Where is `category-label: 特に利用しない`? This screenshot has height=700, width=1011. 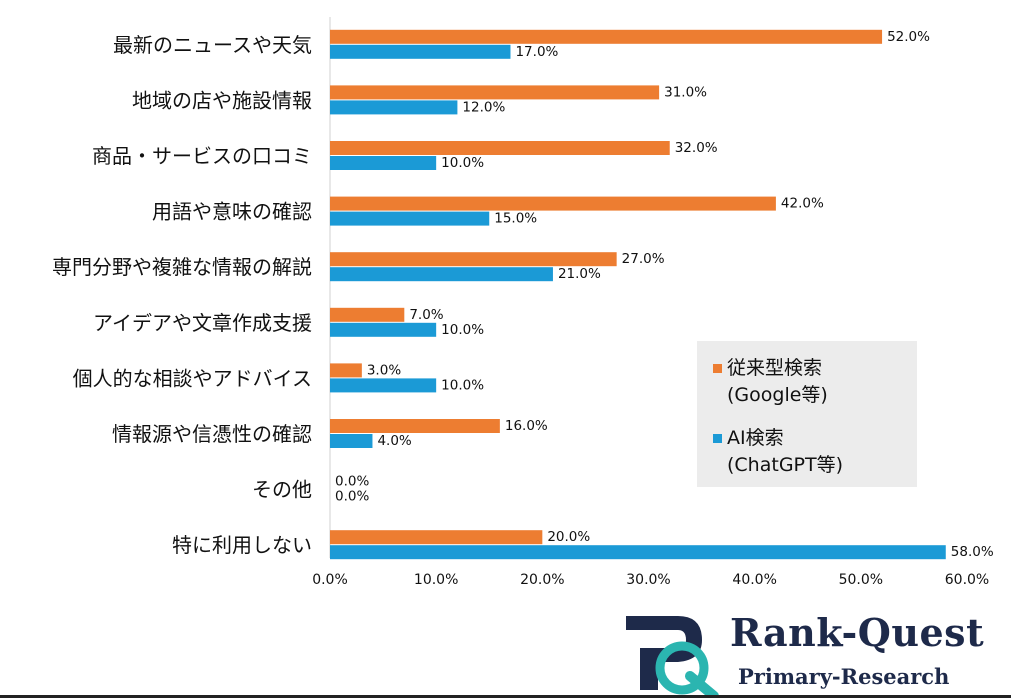
category-label: 特に利用しない is located at coordinates (242, 545).